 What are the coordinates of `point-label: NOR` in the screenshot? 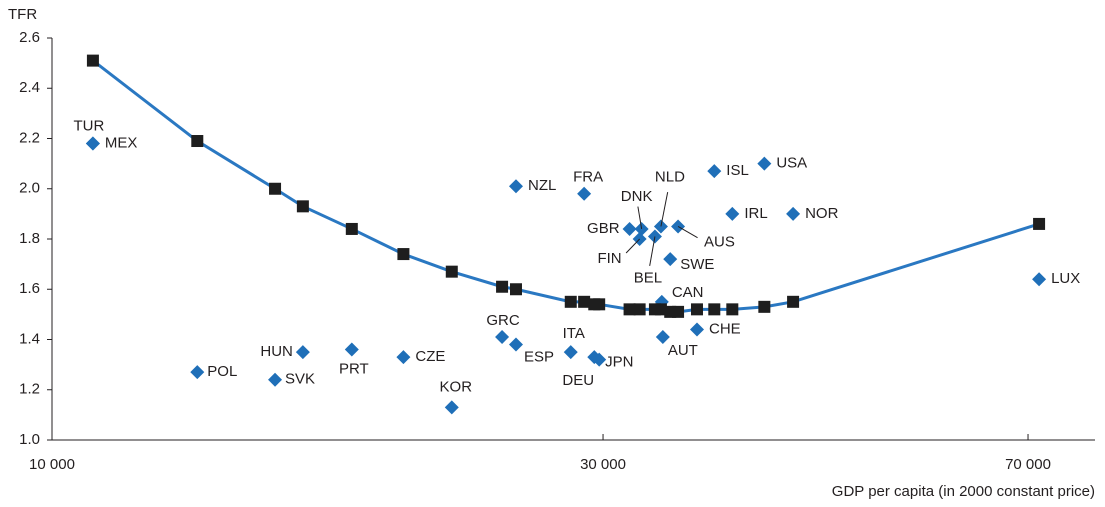 It's located at (822, 213).